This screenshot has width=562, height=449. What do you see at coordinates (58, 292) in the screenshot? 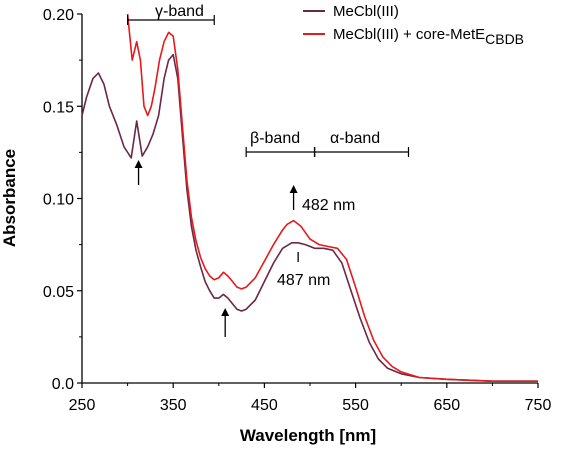
I see `y-tick-label-1: 0.05` at bounding box center [58, 292].